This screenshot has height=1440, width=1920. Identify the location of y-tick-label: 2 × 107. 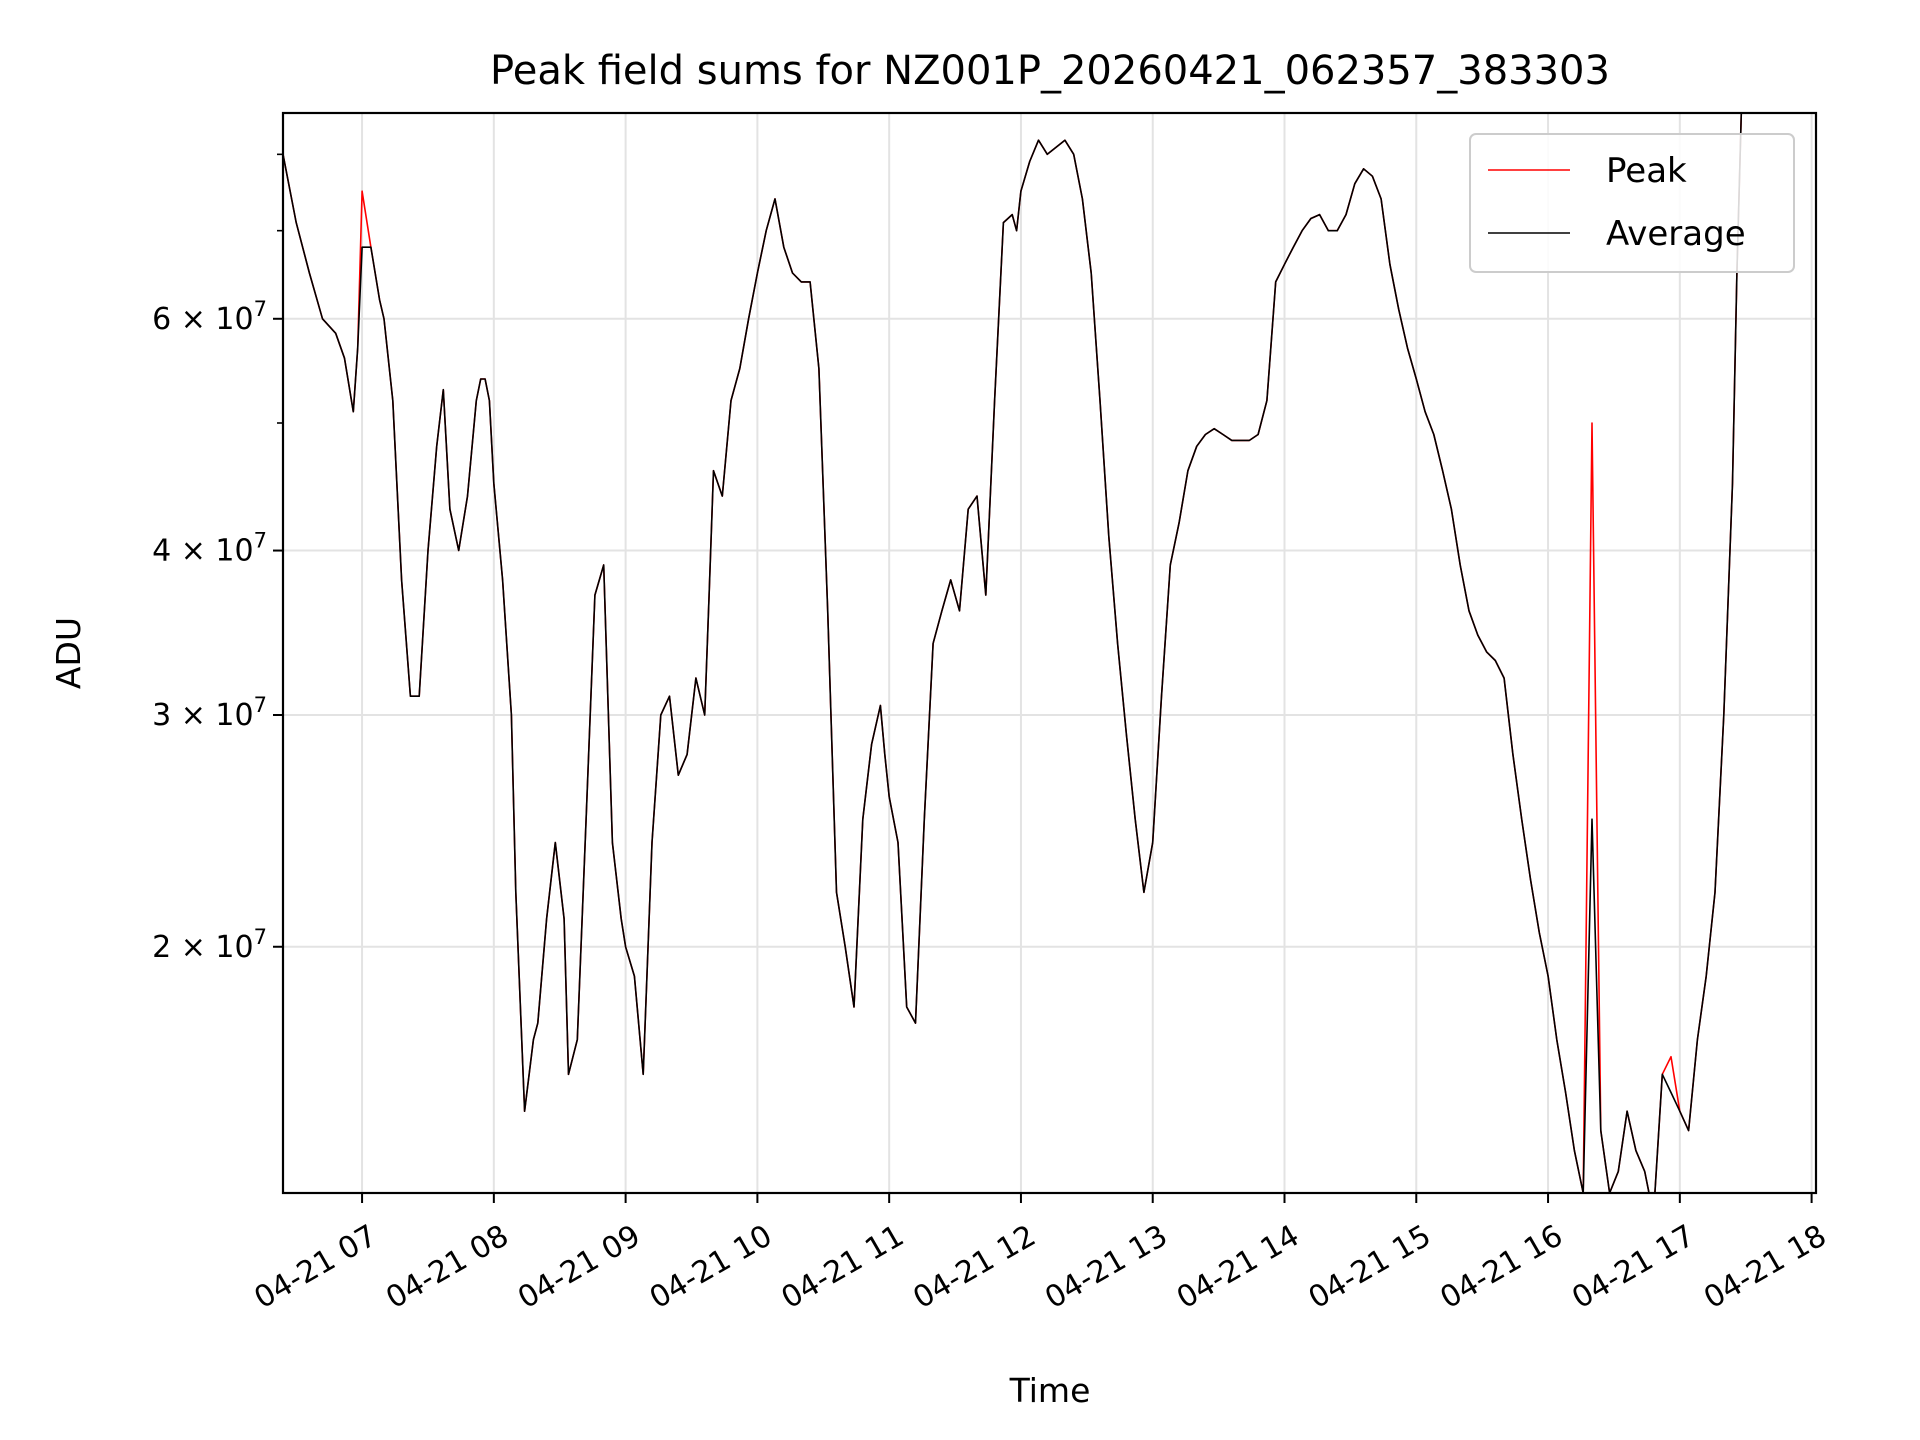
(209, 945).